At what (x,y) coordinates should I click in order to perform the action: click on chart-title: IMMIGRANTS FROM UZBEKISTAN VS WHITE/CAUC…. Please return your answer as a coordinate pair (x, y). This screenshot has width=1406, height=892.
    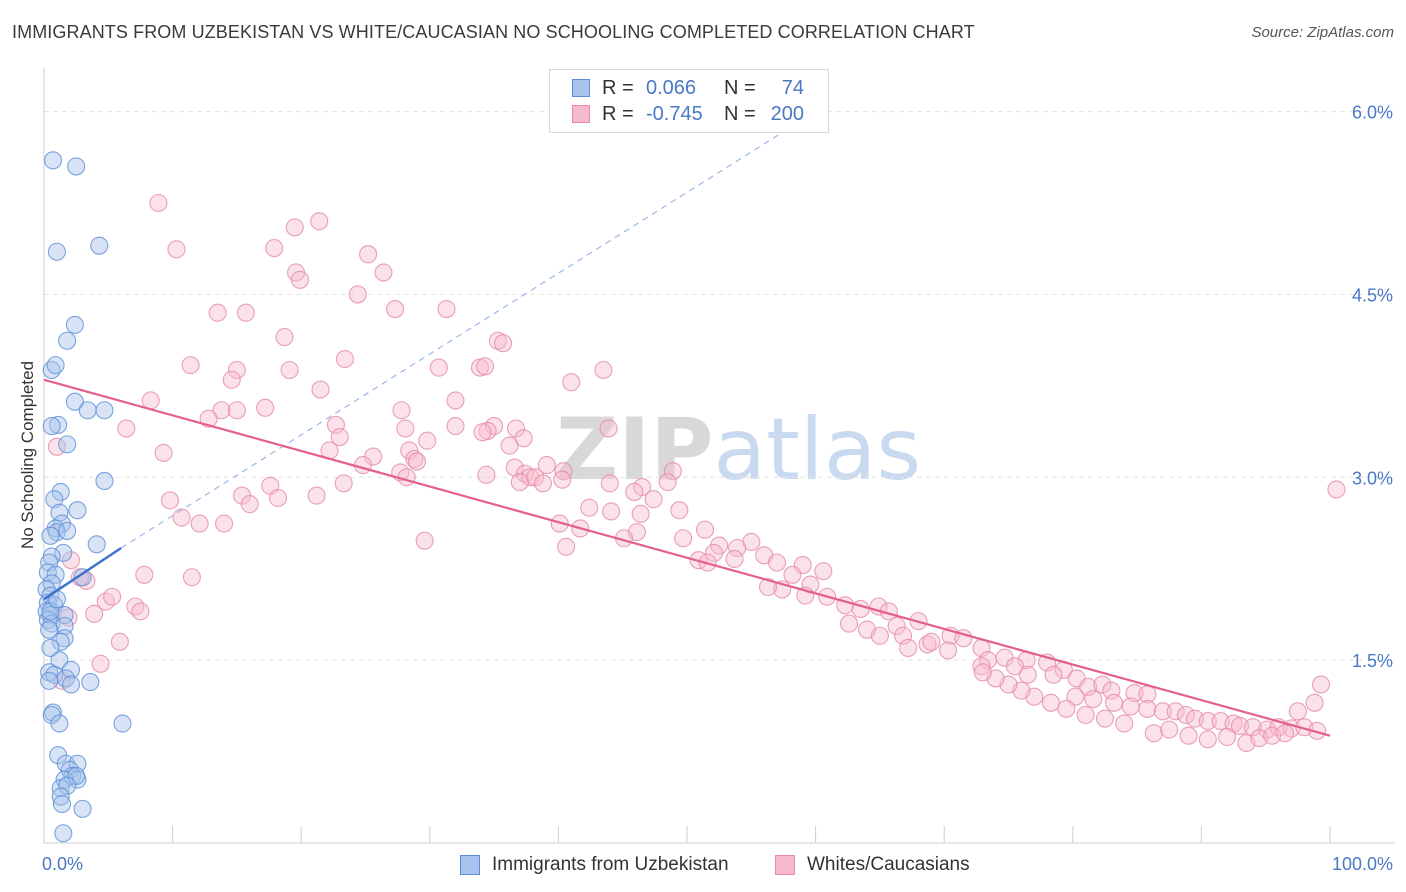
    Looking at the image, I should click on (493, 32).